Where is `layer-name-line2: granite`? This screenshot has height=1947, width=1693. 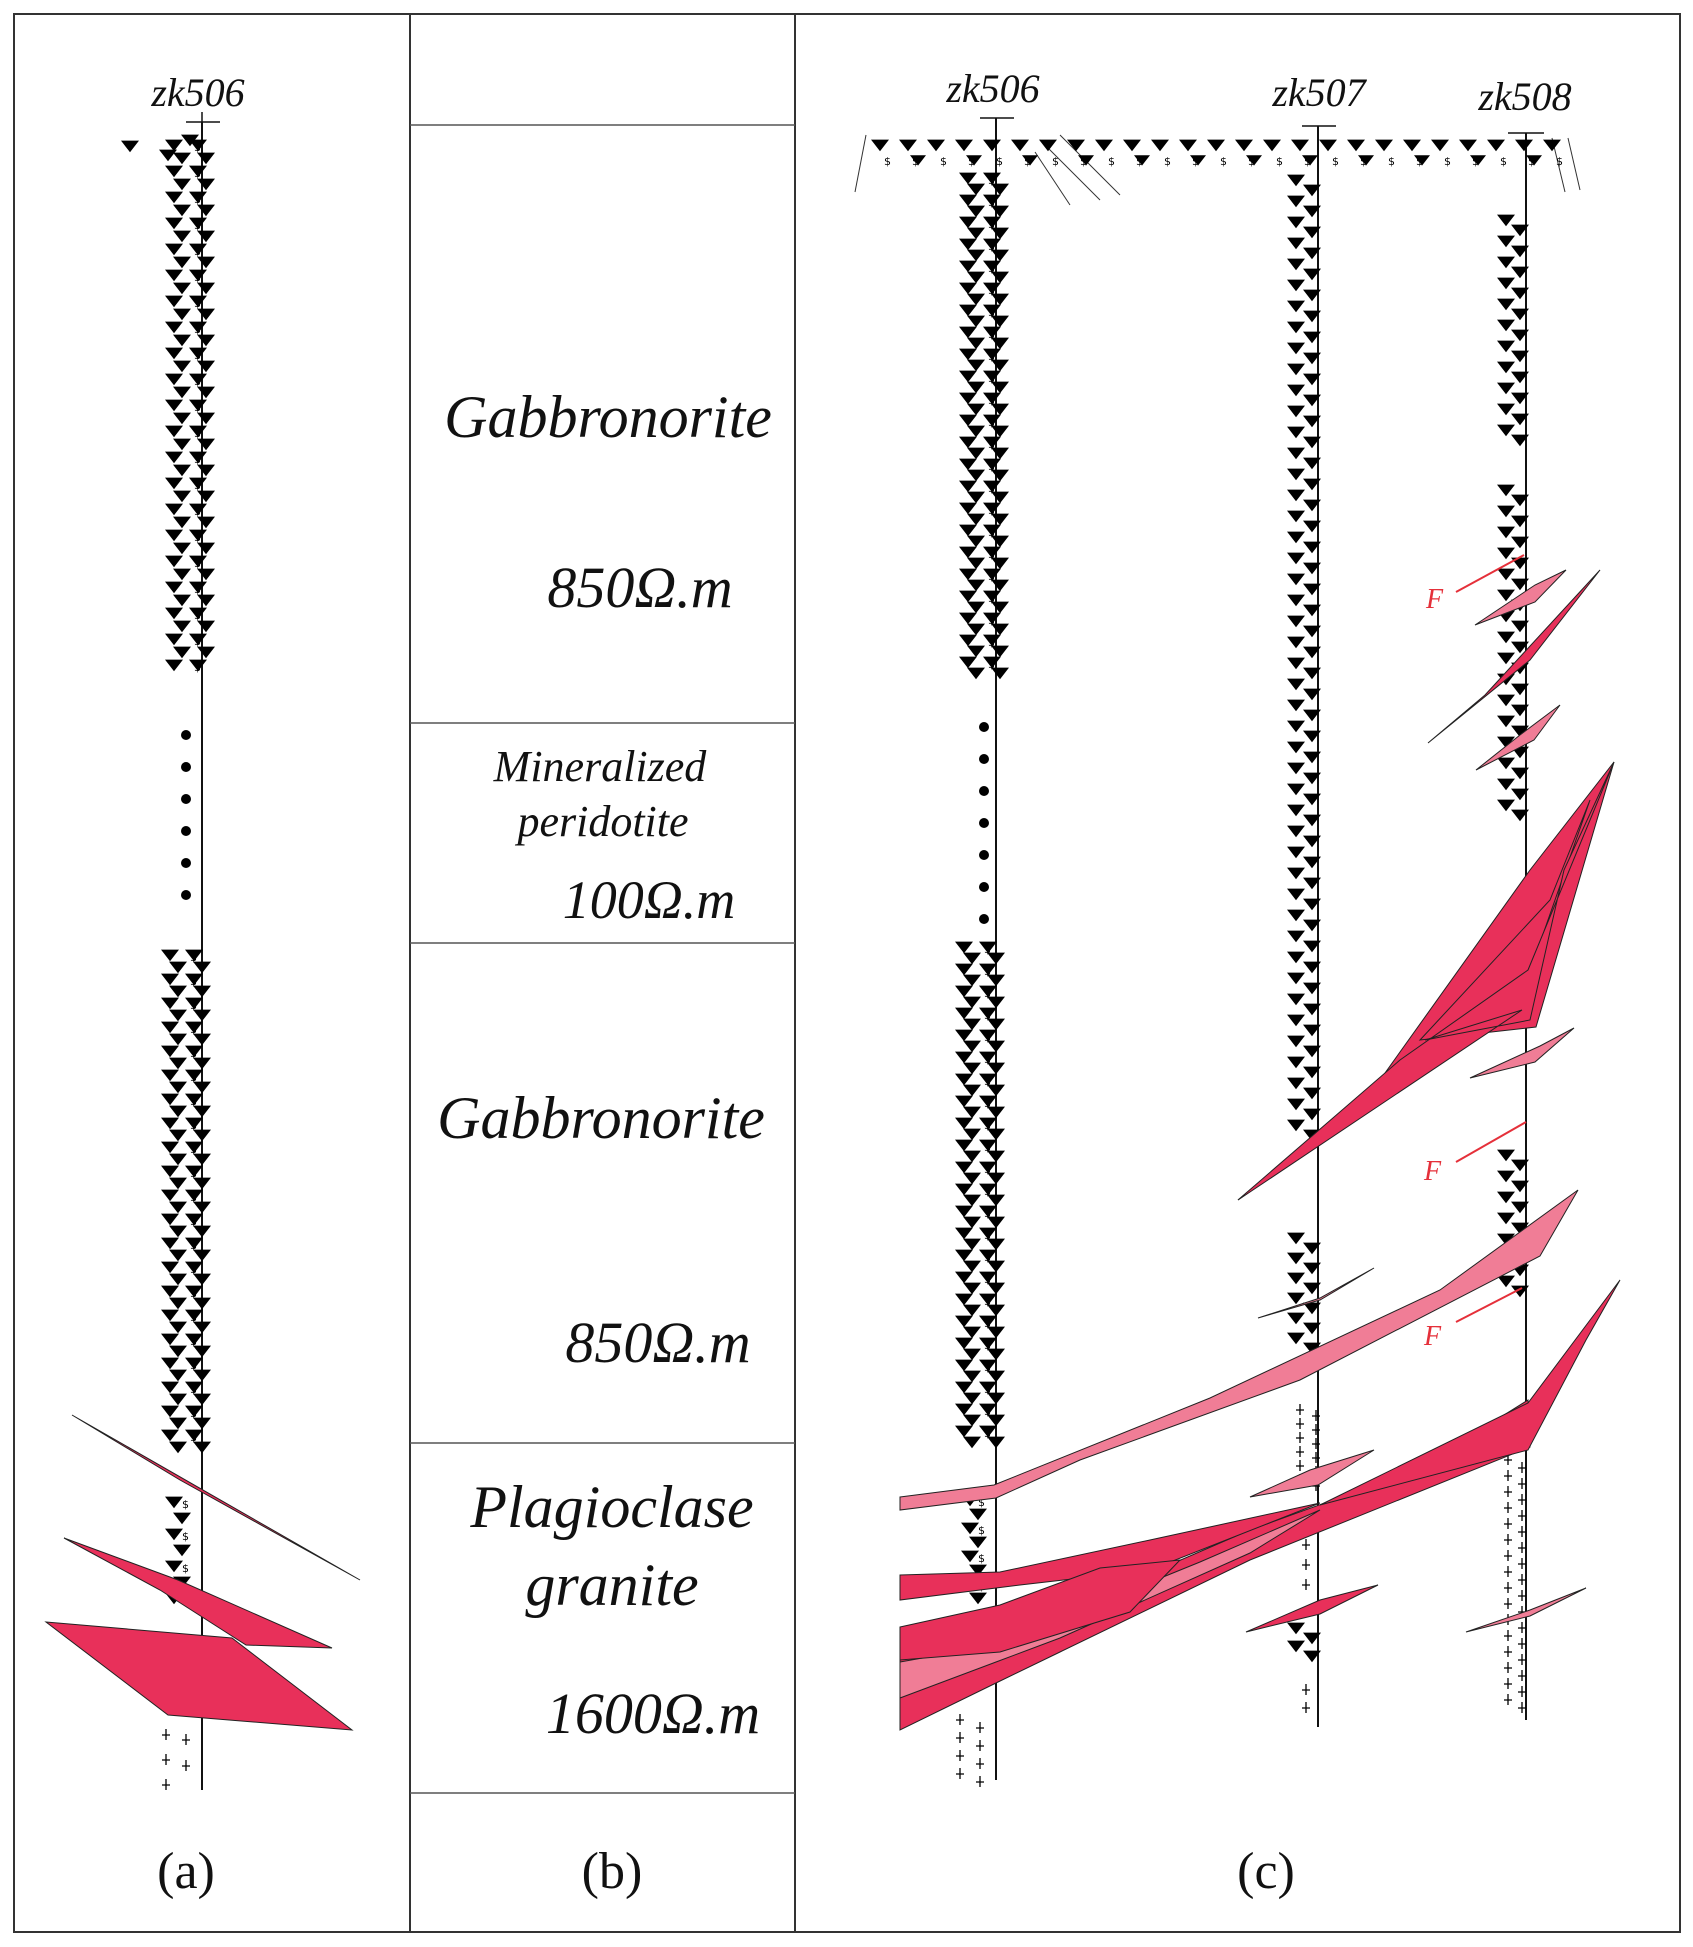
layer-name-line2: granite is located at coordinates (611, 1585).